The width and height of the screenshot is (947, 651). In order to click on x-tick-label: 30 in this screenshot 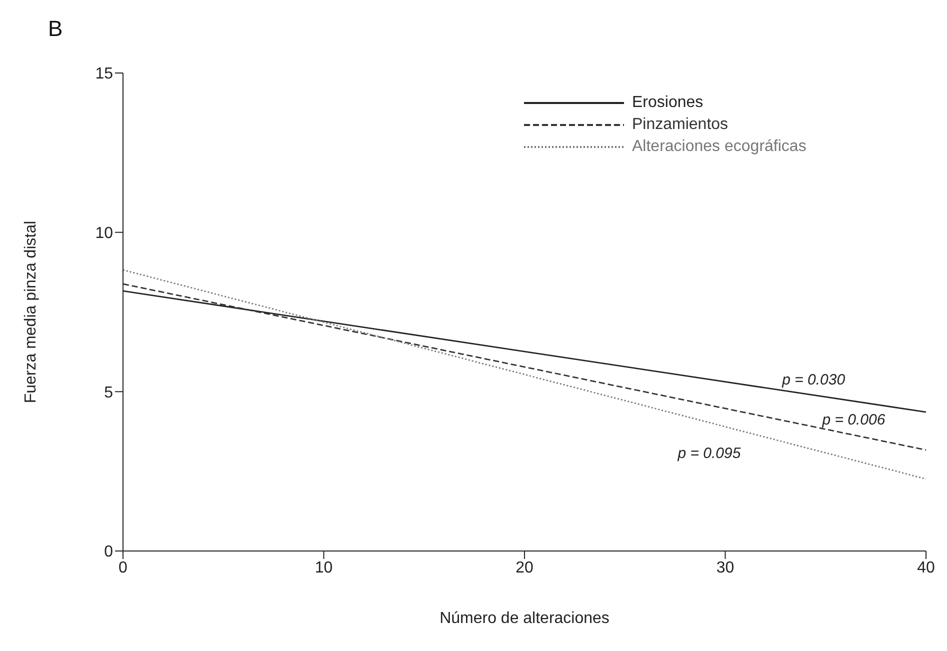, I will do `click(725, 567)`.